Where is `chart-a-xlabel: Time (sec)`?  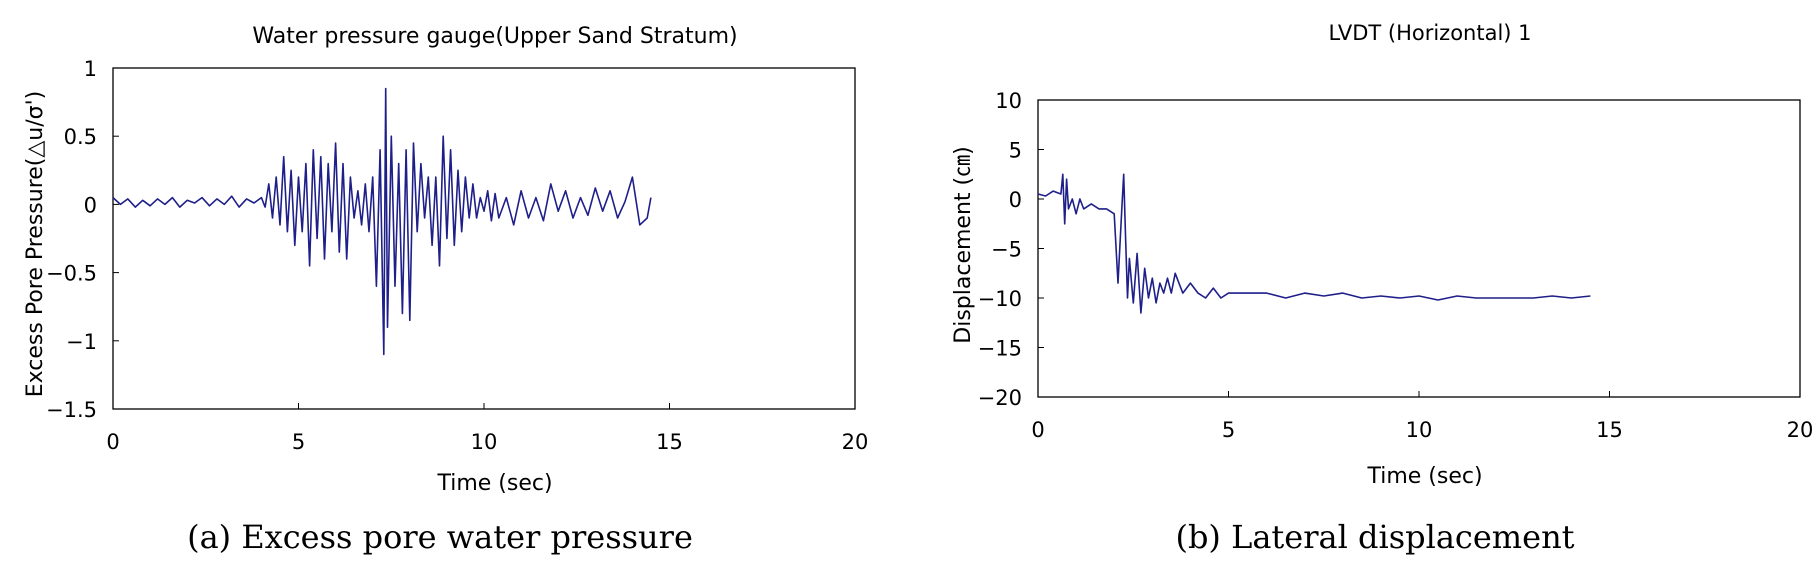
chart-a-xlabel: Time (sec) is located at coordinates (494, 483).